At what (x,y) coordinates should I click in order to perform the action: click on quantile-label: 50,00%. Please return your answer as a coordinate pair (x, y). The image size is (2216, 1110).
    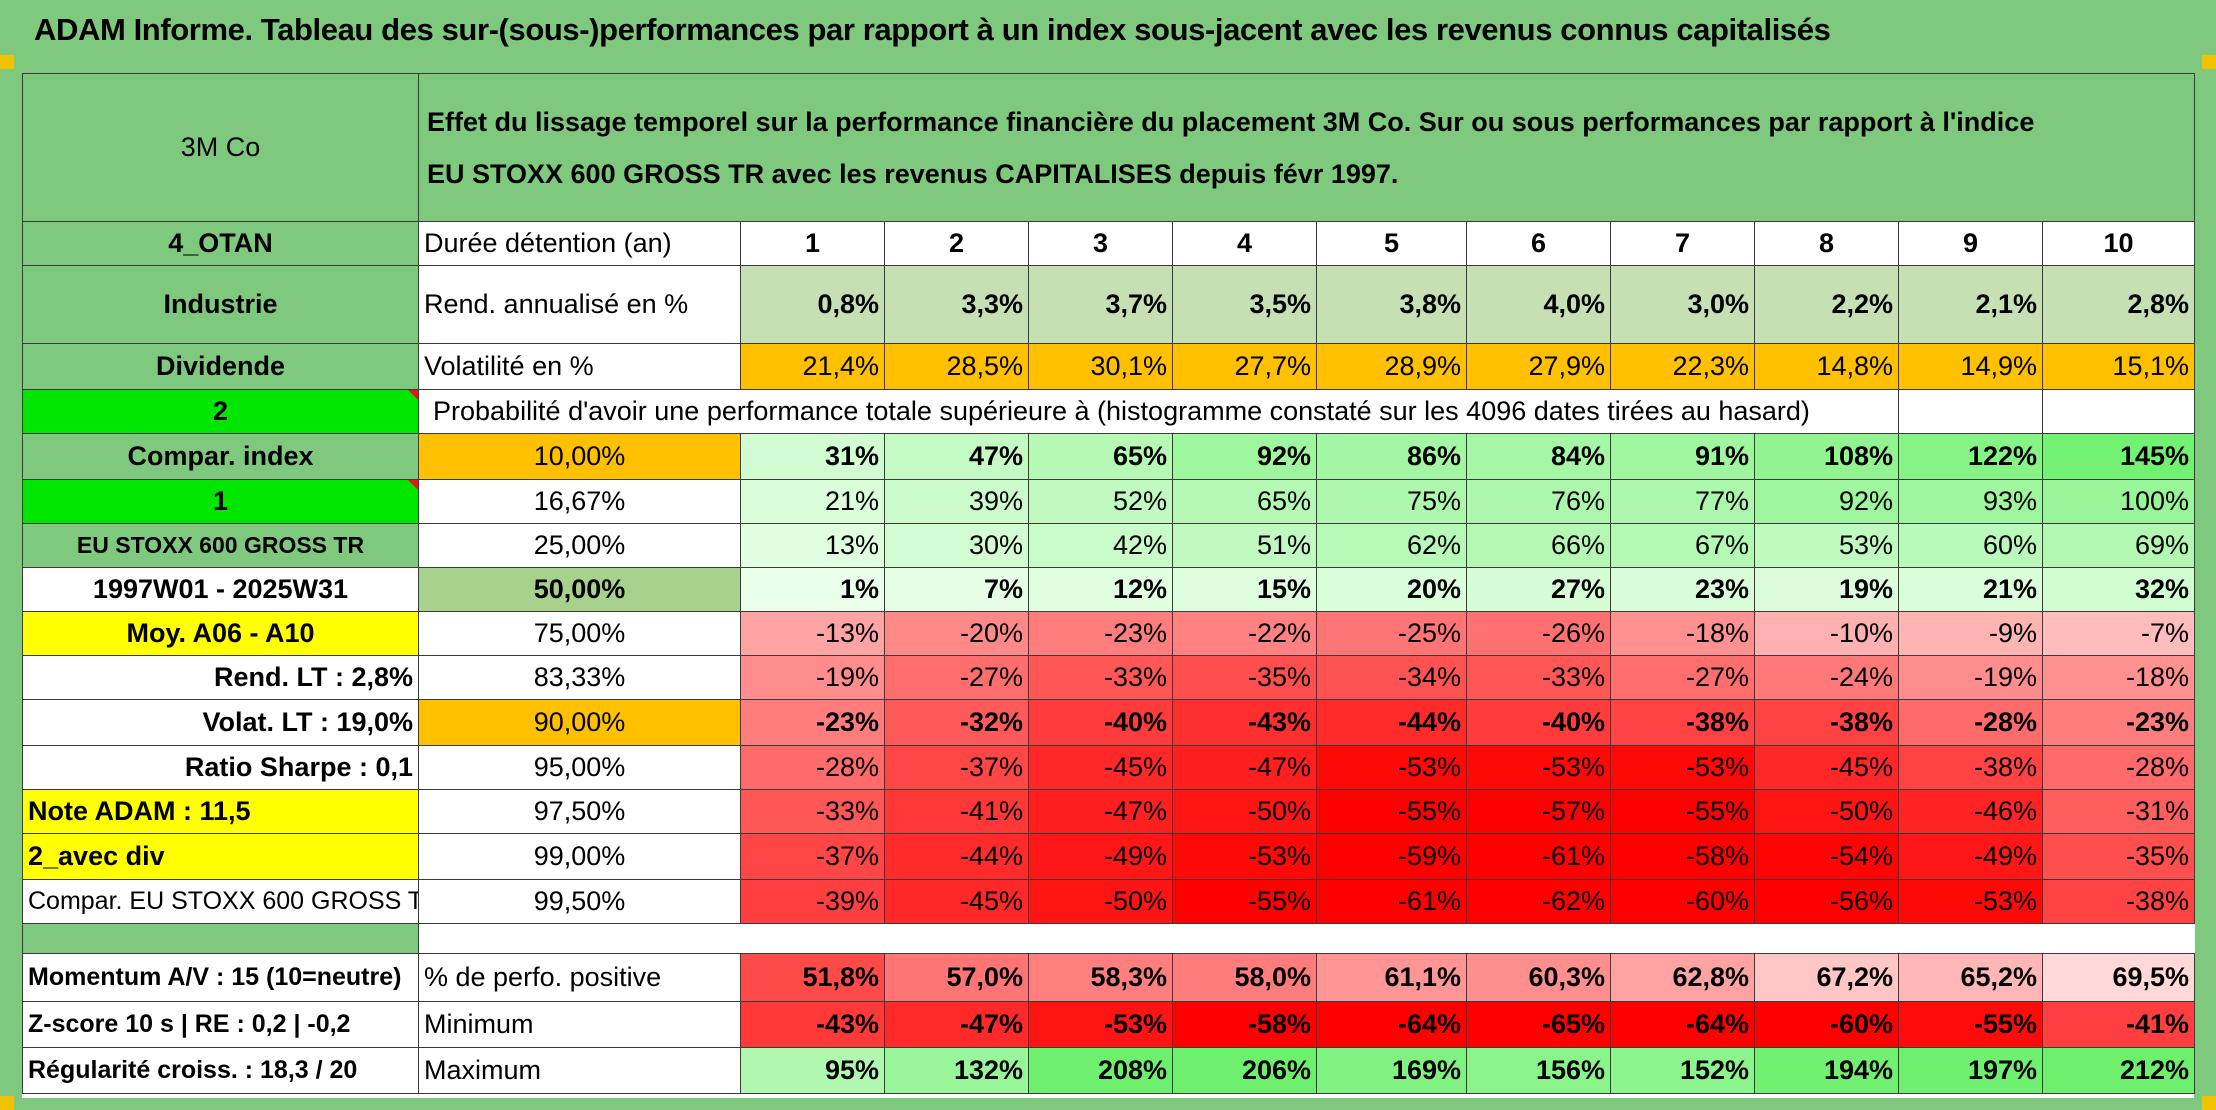
    Looking at the image, I should click on (579, 589).